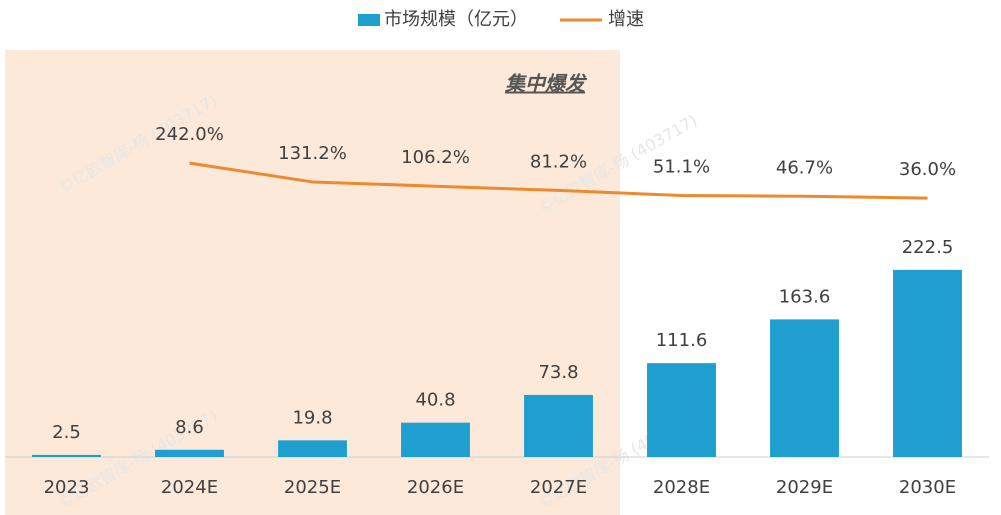 The height and width of the screenshot is (515, 1001). I want to click on x-tick-label: 2029E, so click(804, 487).